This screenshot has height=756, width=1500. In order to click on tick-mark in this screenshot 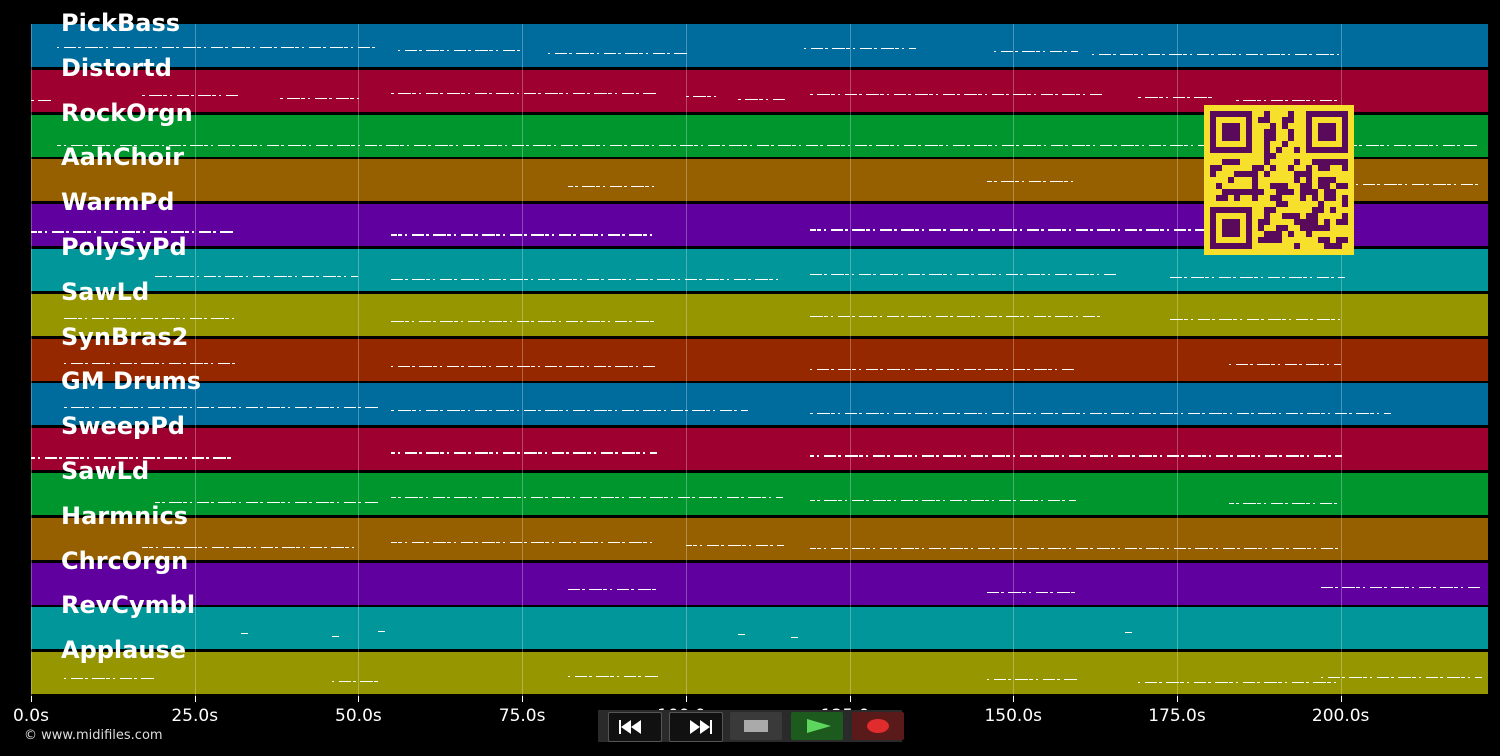, I will do `click(686, 699)`.